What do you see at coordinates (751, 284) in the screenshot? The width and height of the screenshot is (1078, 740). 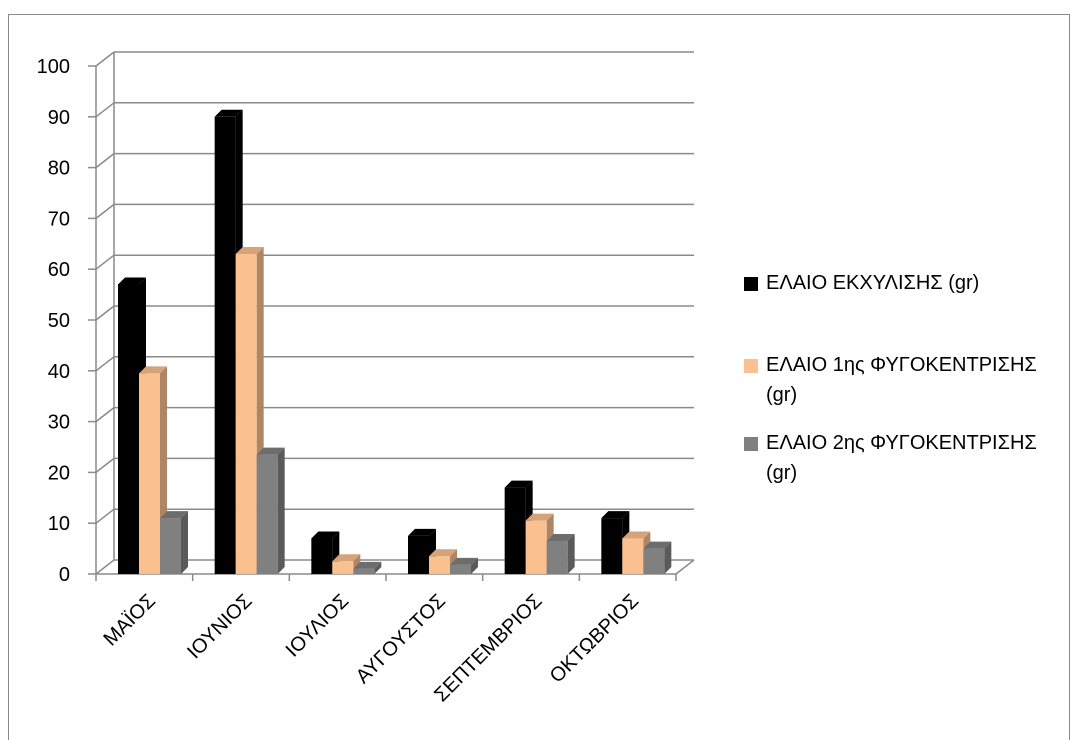 I see `legend-swatch-extraction` at bounding box center [751, 284].